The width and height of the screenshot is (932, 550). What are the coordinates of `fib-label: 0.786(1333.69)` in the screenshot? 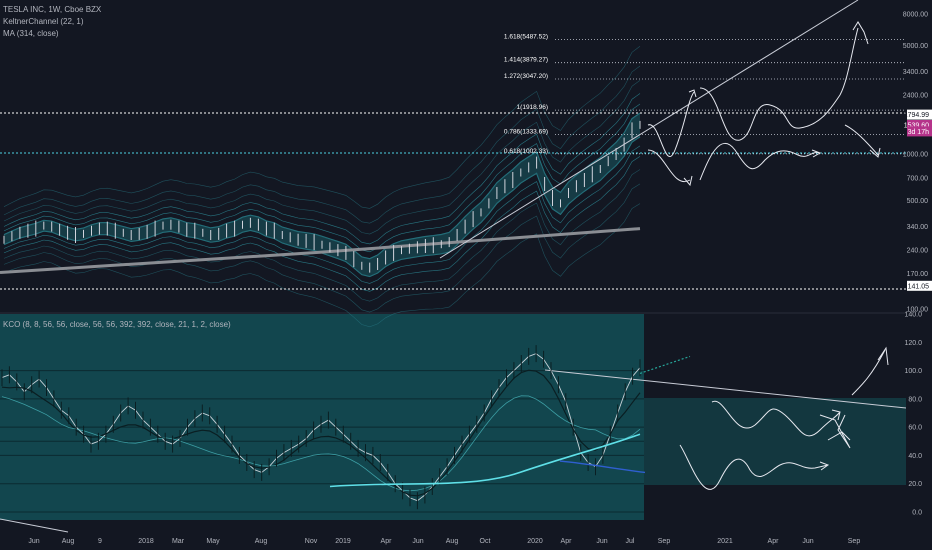 It's located at (526, 132).